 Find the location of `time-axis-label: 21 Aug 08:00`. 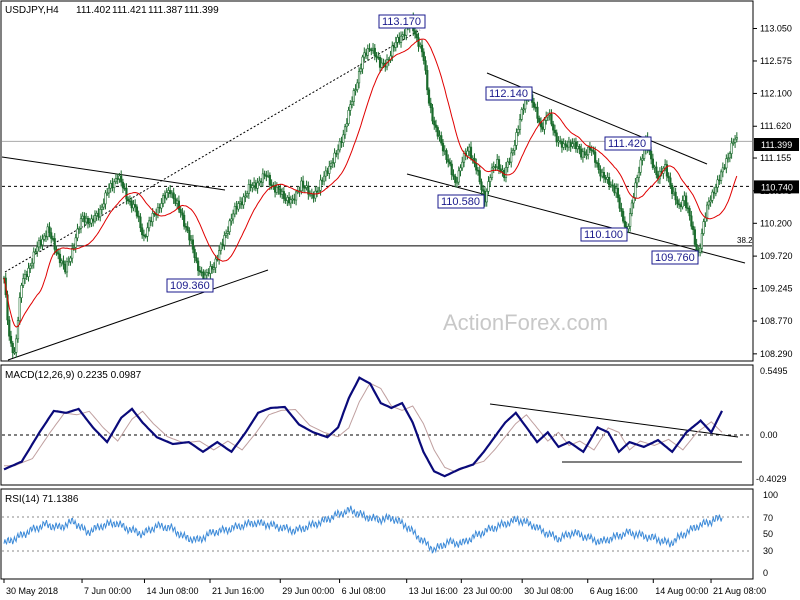

time-axis-label: 21 Aug 08:00 is located at coordinates (739, 591).